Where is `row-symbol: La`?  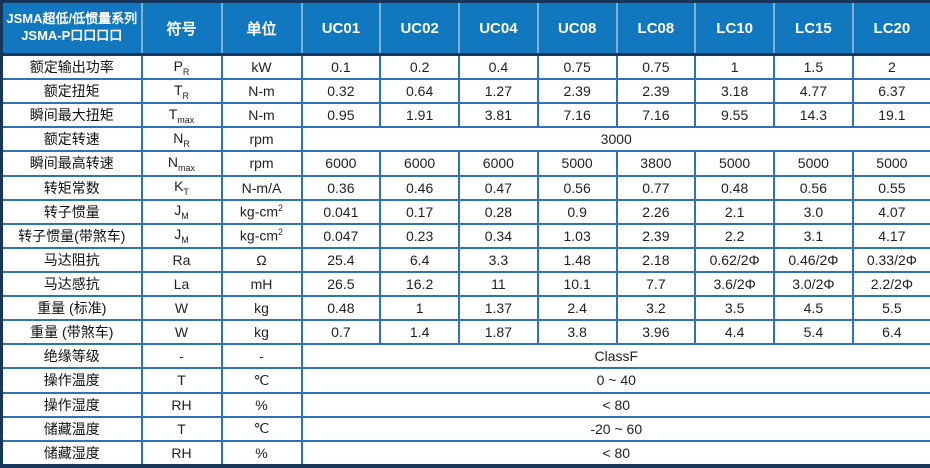
row-symbol: La is located at coordinates (181, 284).